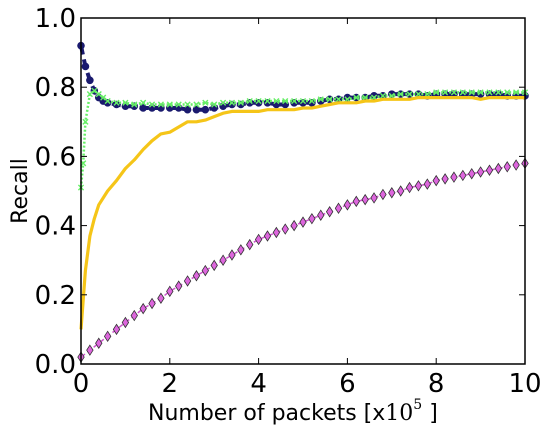  I want to click on y-tick-label-0: 0.0, so click(55, 365).